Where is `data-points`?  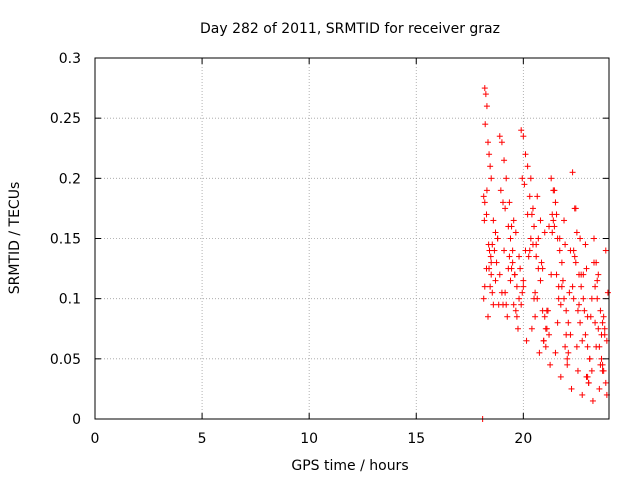
data-points is located at coordinates (545, 253).